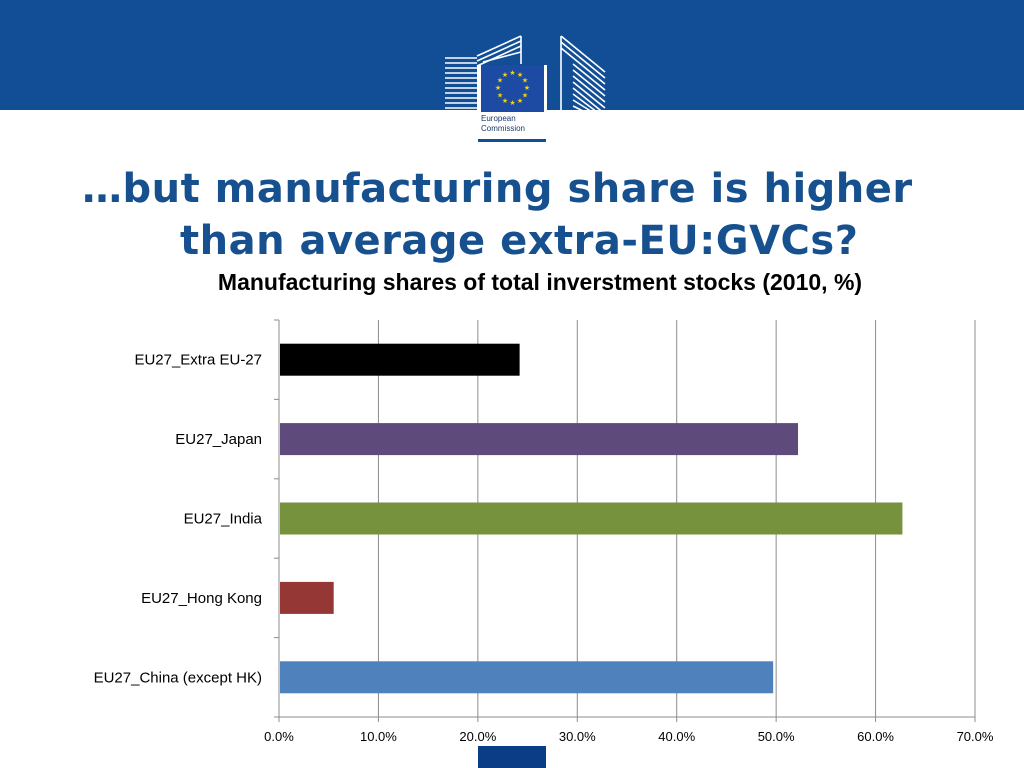 The height and width of the screenshot is (768, 1024). Describe the element at coordinates (201, 598) in the screenshot. I see `category-label: EU27_Hong Kong` at that location.